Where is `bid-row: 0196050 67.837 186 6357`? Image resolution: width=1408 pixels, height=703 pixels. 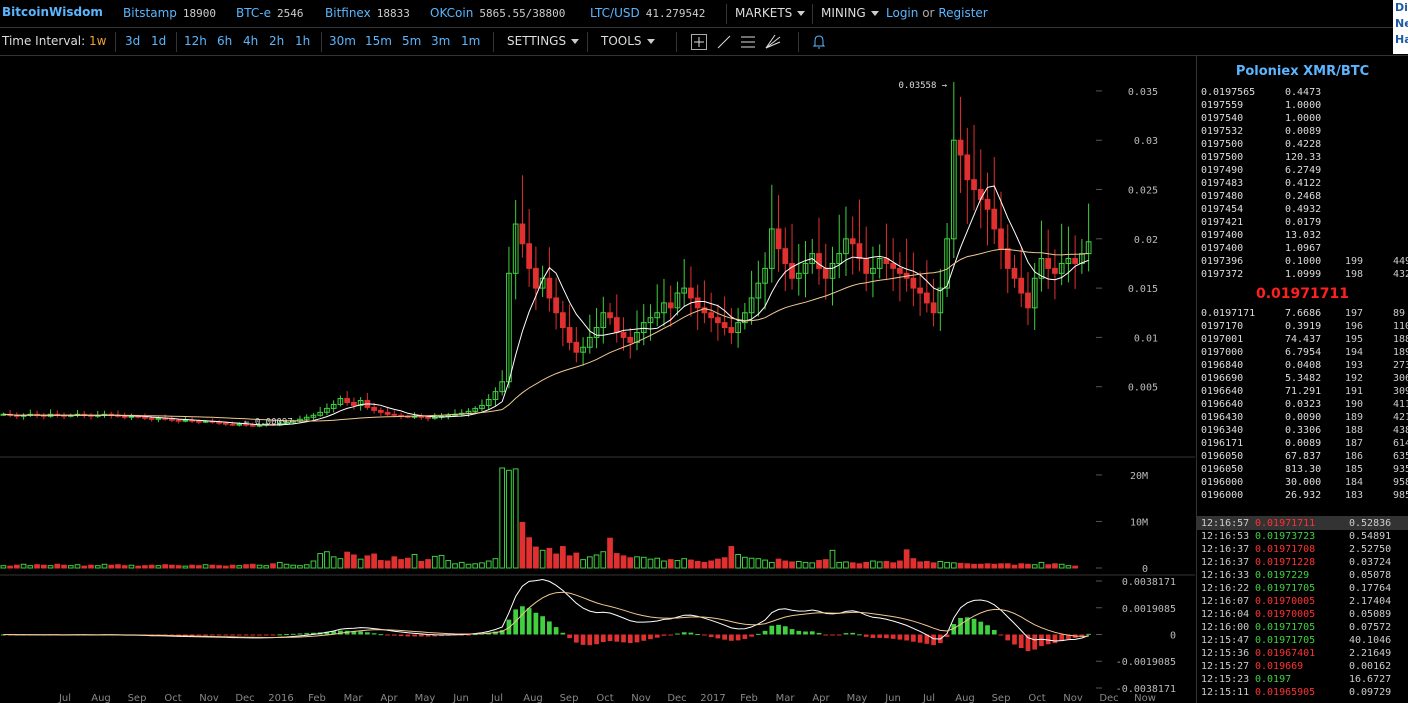 bid-row: 0196050 67.837 186 6357 is located at coordinates (1302, 456).